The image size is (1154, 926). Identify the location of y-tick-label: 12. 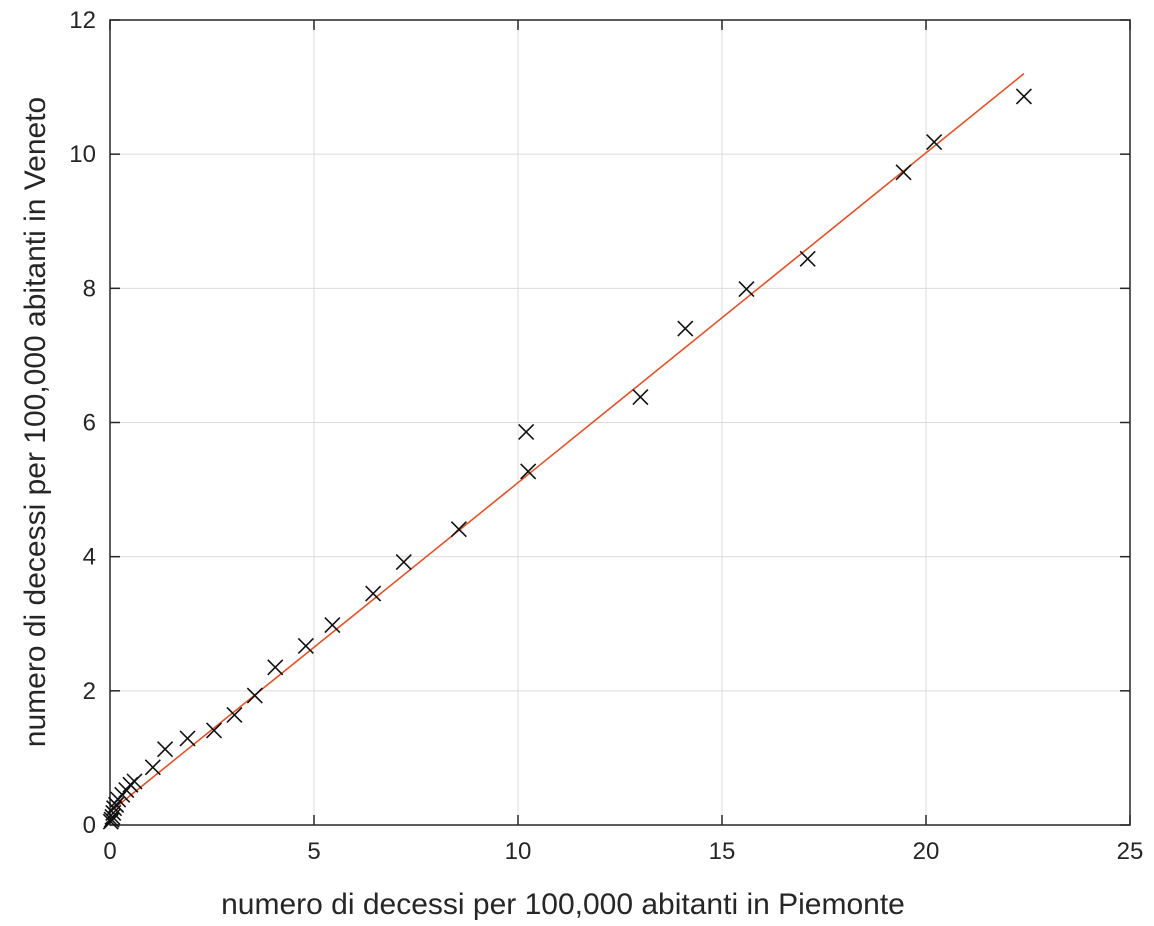
(82, 20).